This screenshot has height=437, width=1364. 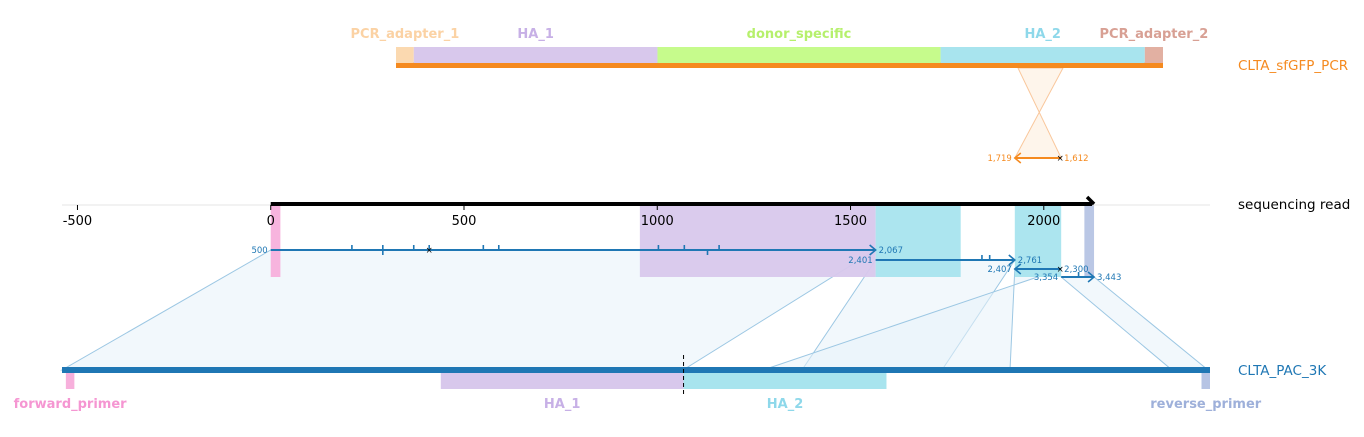 I want to click on bottom-alignment-start-label: 2,407, so click(x=999, y=270).